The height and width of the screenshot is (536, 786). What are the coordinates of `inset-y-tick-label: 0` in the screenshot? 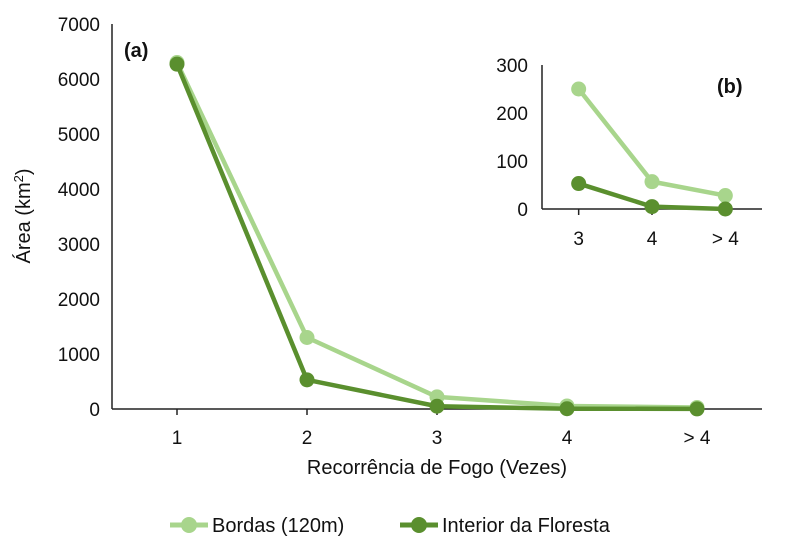 It's located at (522, 210).